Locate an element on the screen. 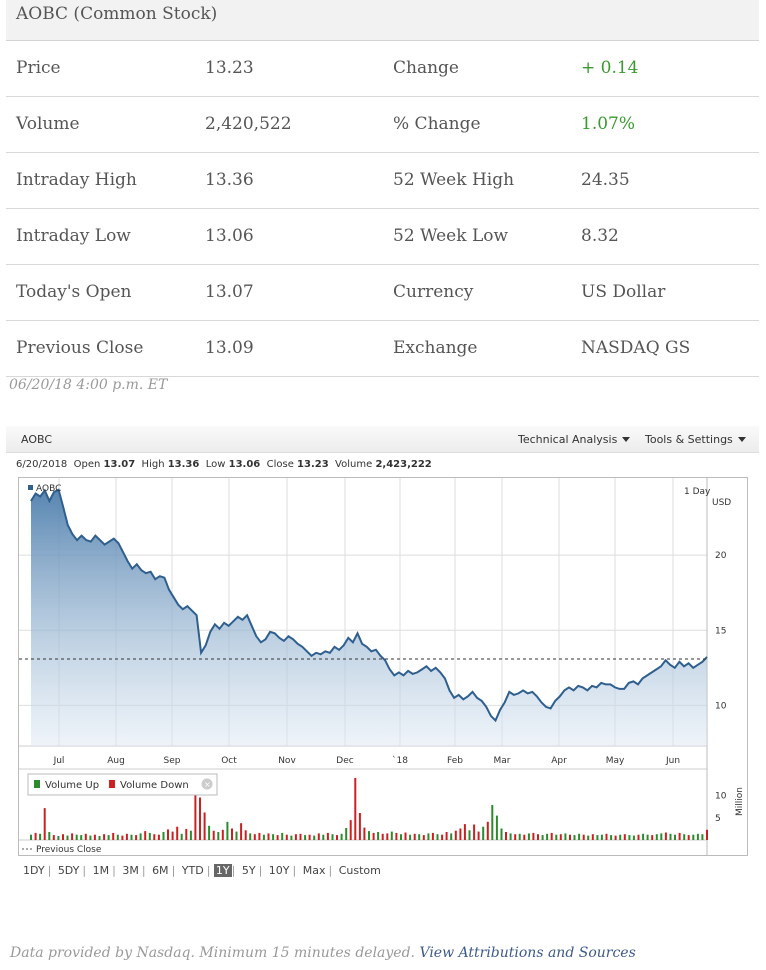  high-value: 13.36 is located at coordinates (183, 464).